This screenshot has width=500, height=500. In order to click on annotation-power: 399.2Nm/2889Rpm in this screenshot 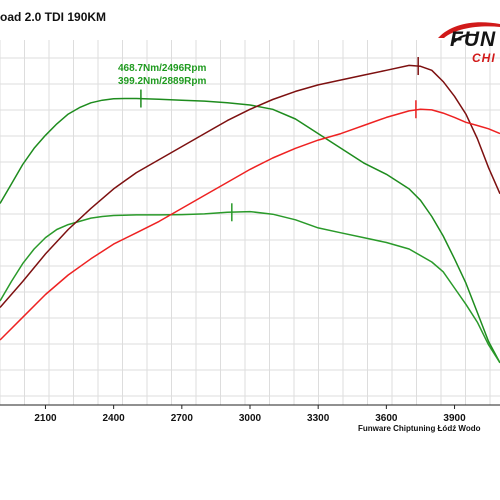, I will do `click(162, 81)`.